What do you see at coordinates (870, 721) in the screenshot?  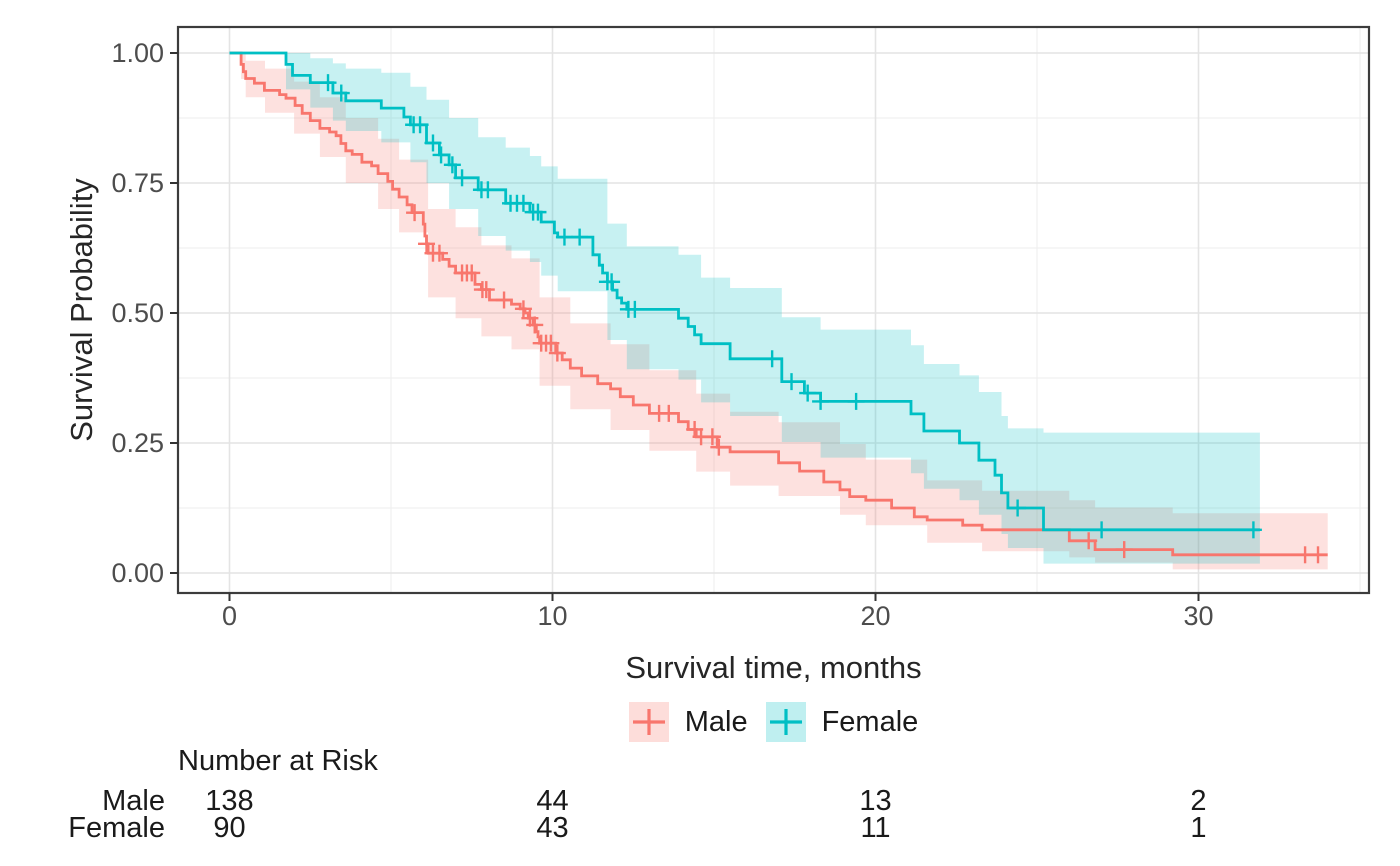 I see `legend-label-female: Female` at bounding box center [870, 721].